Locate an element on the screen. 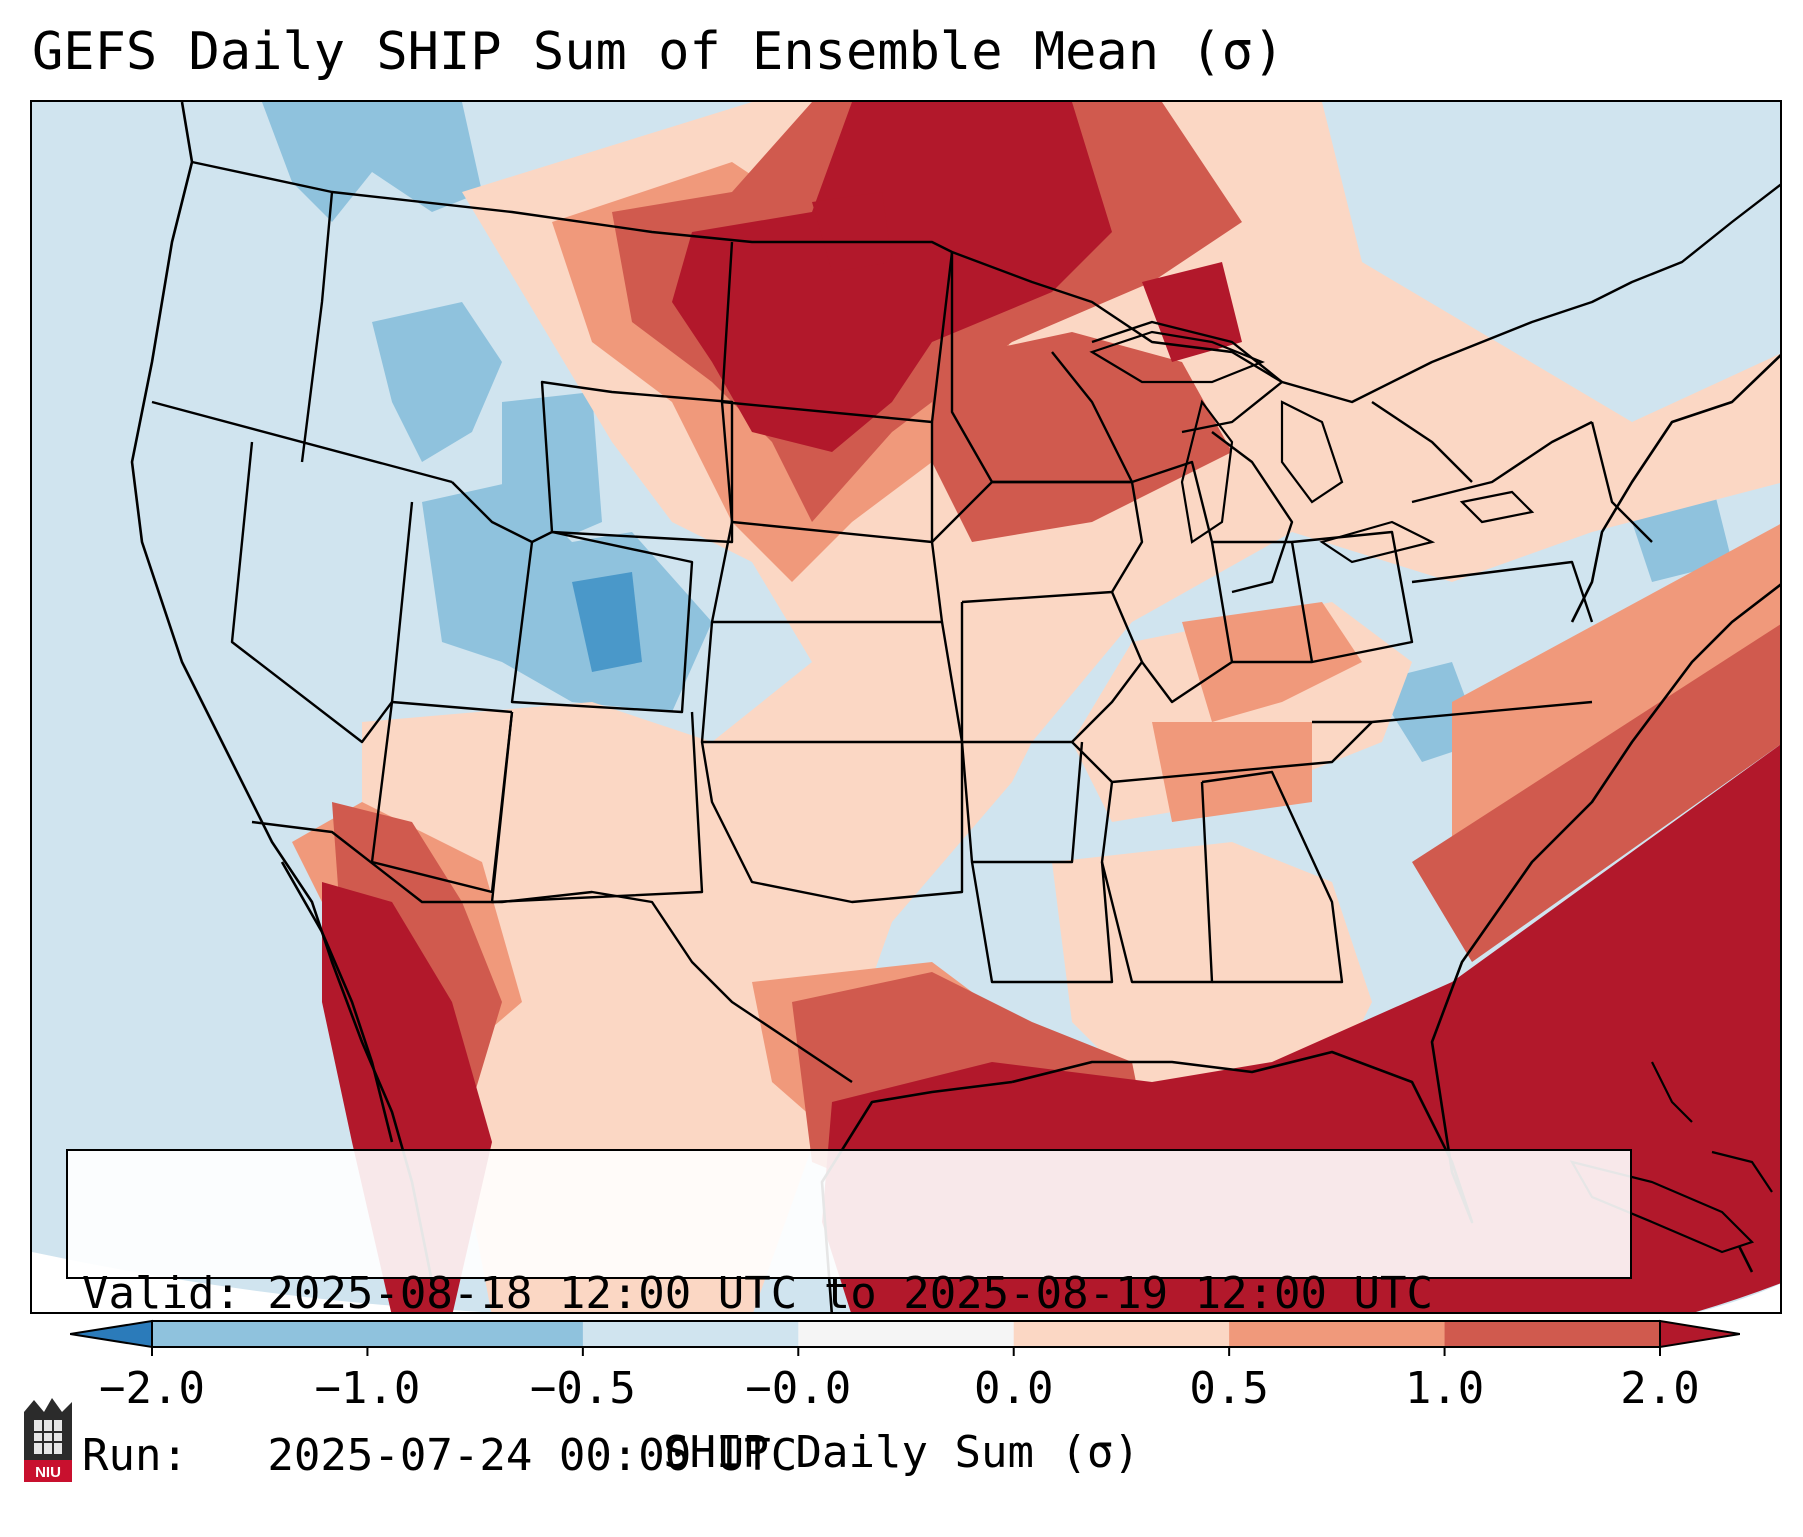 The width and height of the screenshot is (1803, 1537). missouri-box is located at coordinates (1052, 667).